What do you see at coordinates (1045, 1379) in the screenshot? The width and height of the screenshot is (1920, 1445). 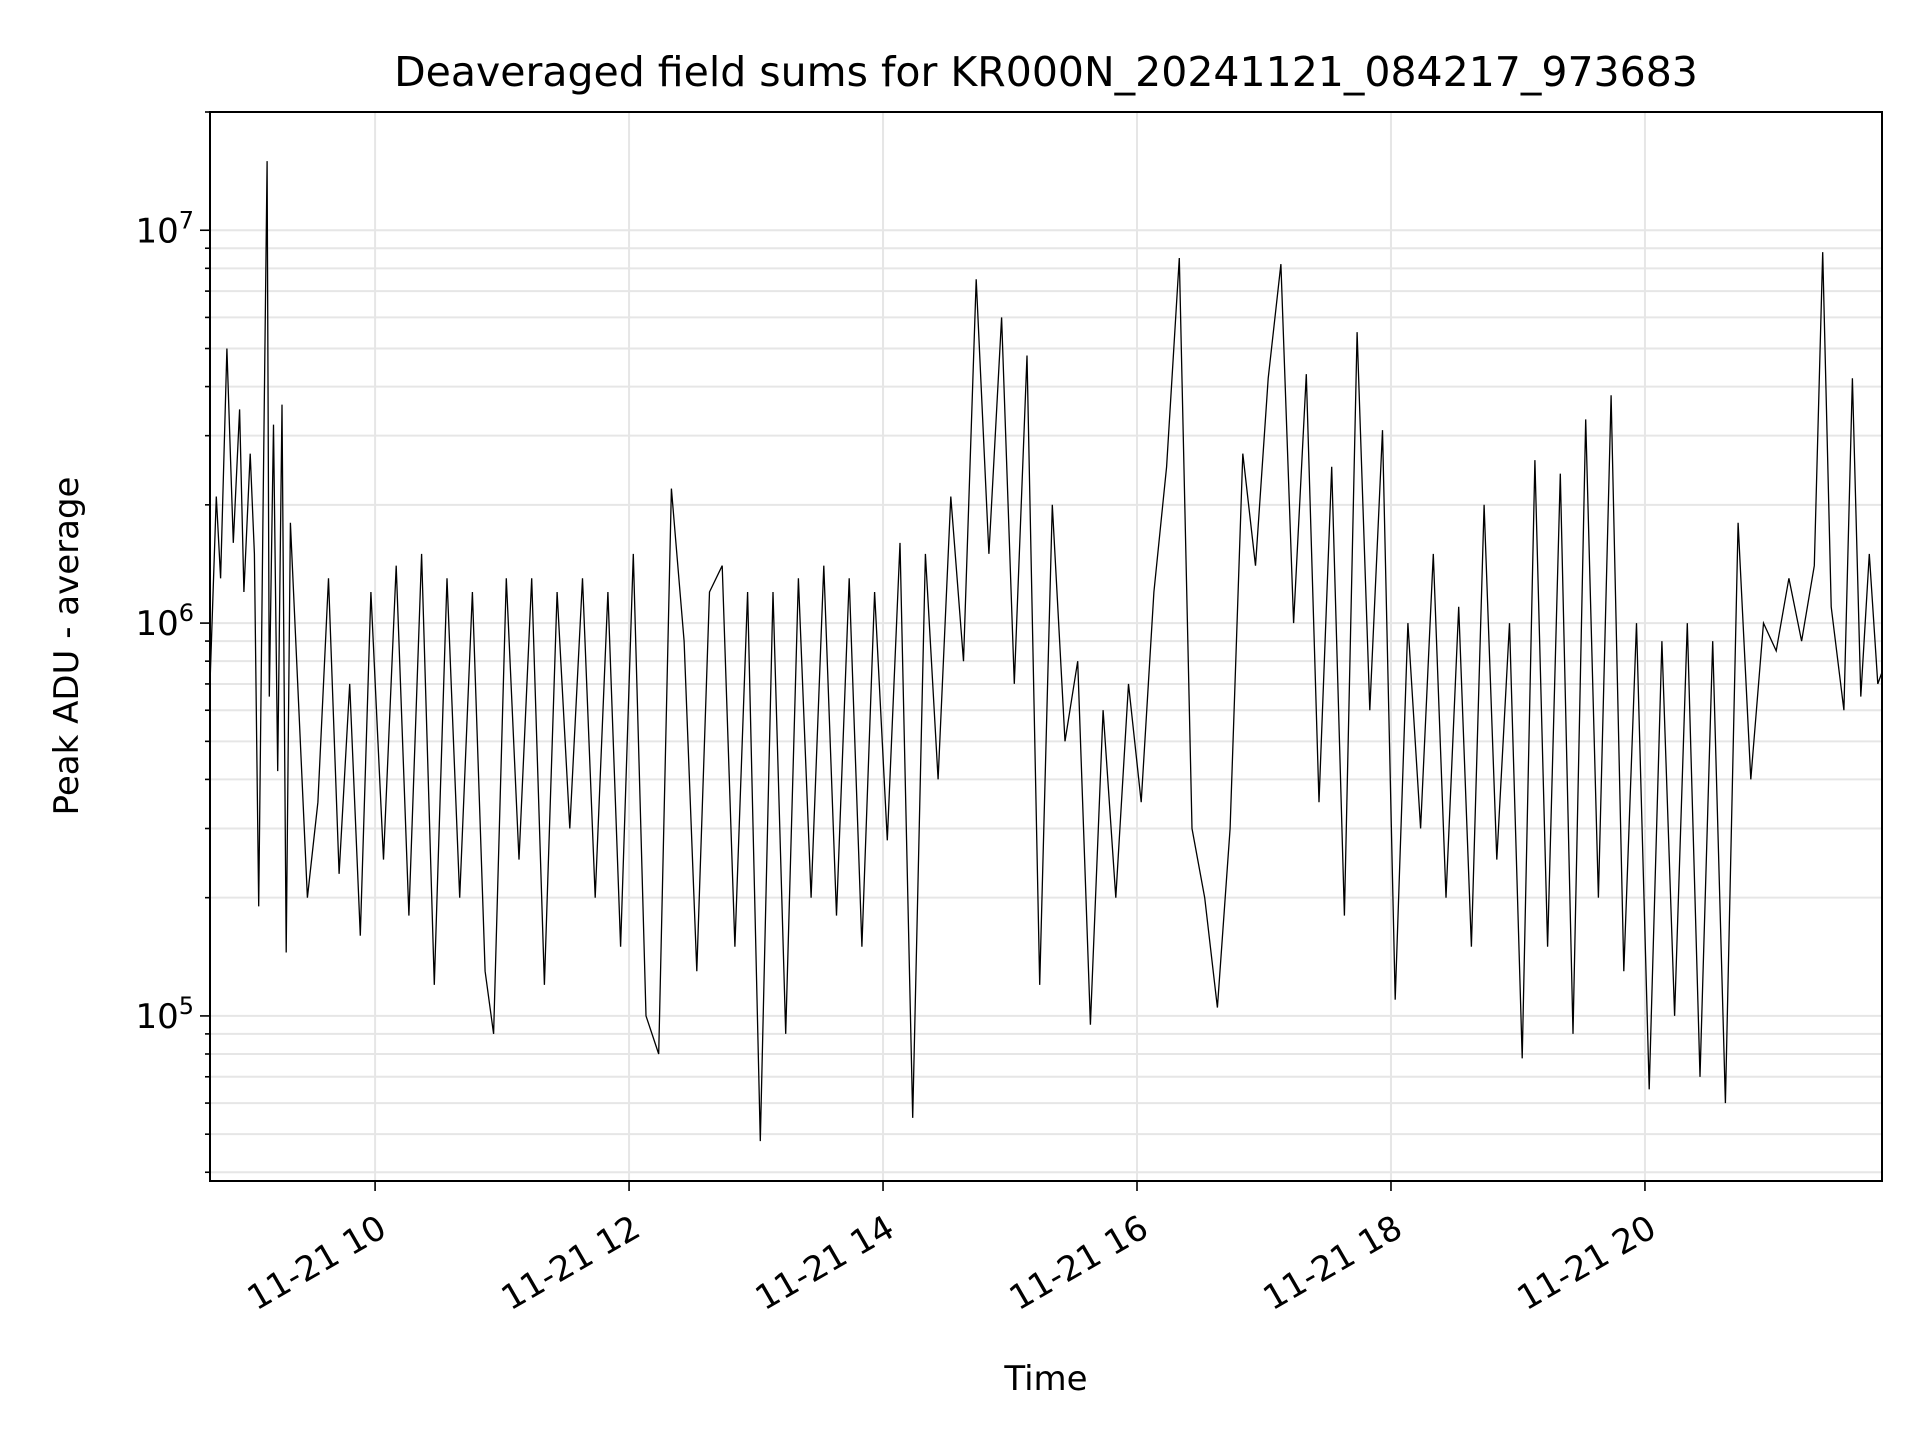 I see `x-axis-label: Time` at bounding box center [1045, 1379].